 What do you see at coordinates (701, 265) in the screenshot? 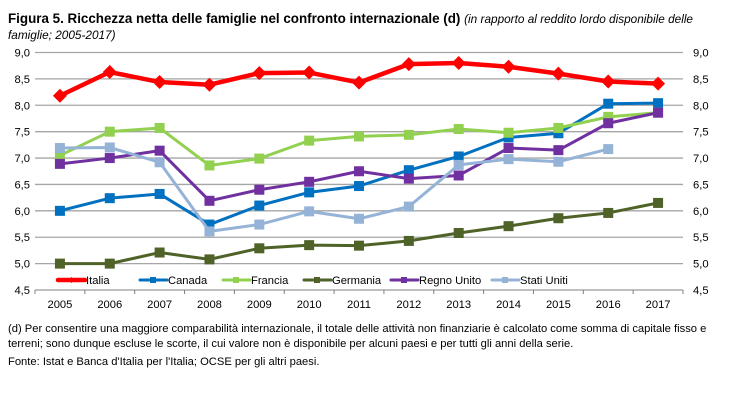
I see `y-tick-label-right: 5,0` at bounding box center [701, 265].